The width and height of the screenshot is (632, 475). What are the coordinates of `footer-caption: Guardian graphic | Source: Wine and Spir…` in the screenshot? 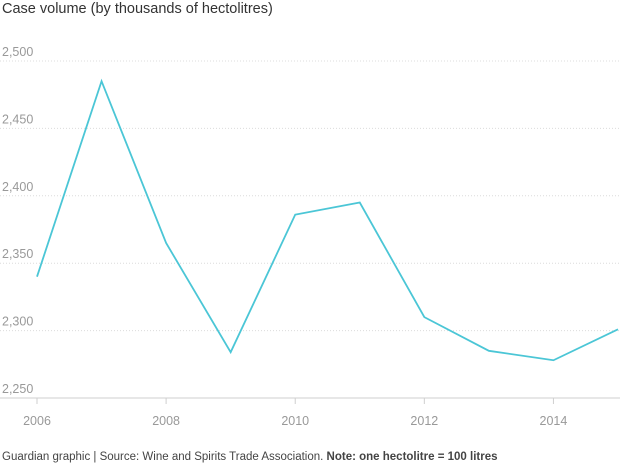 It's located at (250, 457).